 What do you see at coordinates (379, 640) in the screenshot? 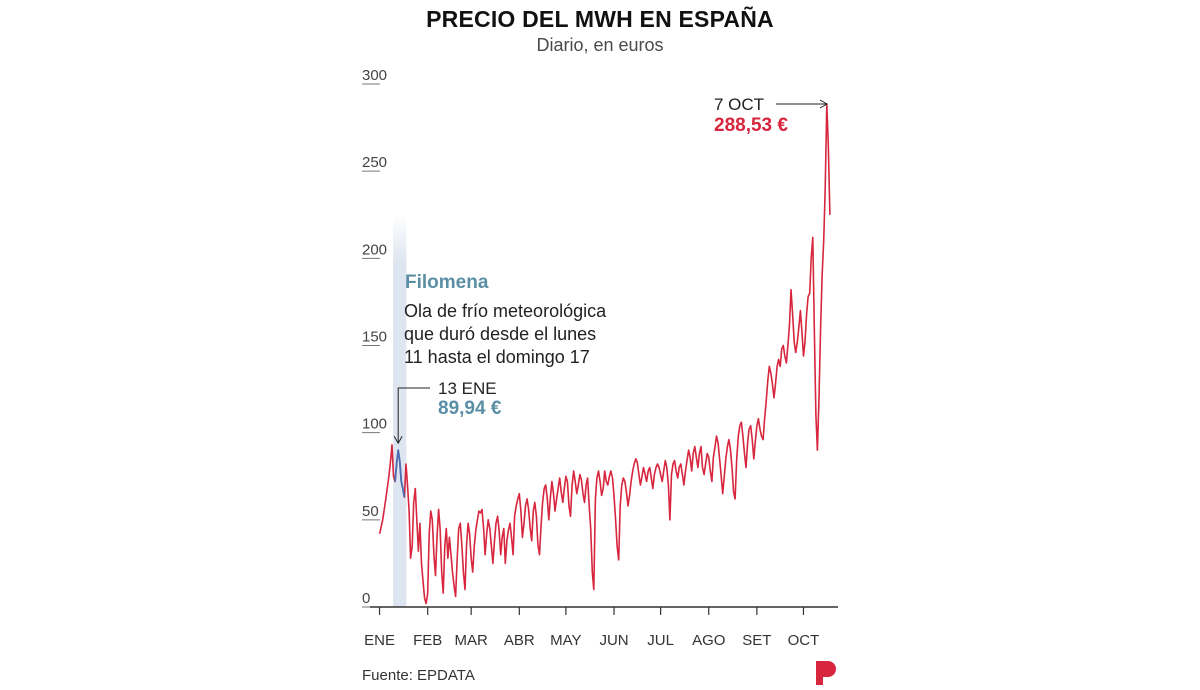
I see `x-tick-label: ENE` at bounding box center [379, 640].